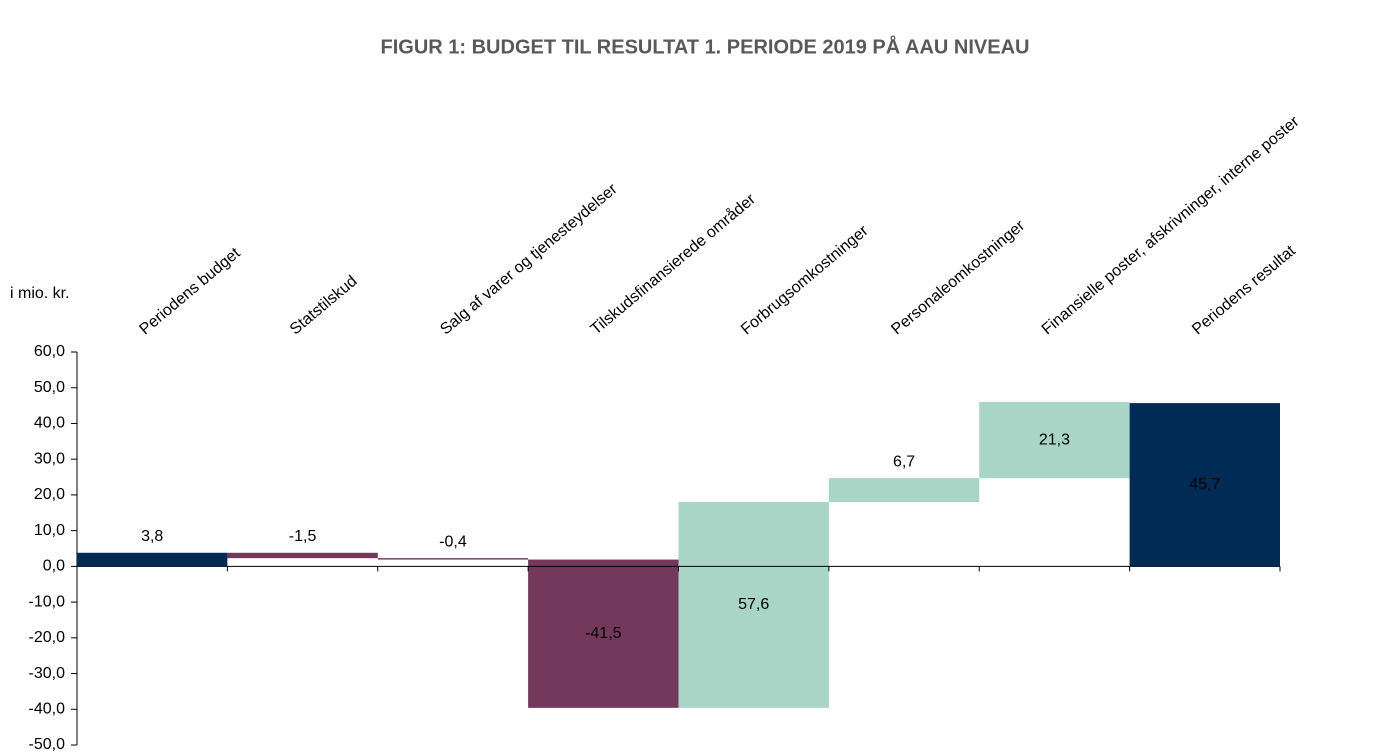 The height and width of the screenshot is (754, 1373). Describe the element at coordinates (324, 306) in the screenshot. I see `x-tick-label: Statstilskud` at that location.